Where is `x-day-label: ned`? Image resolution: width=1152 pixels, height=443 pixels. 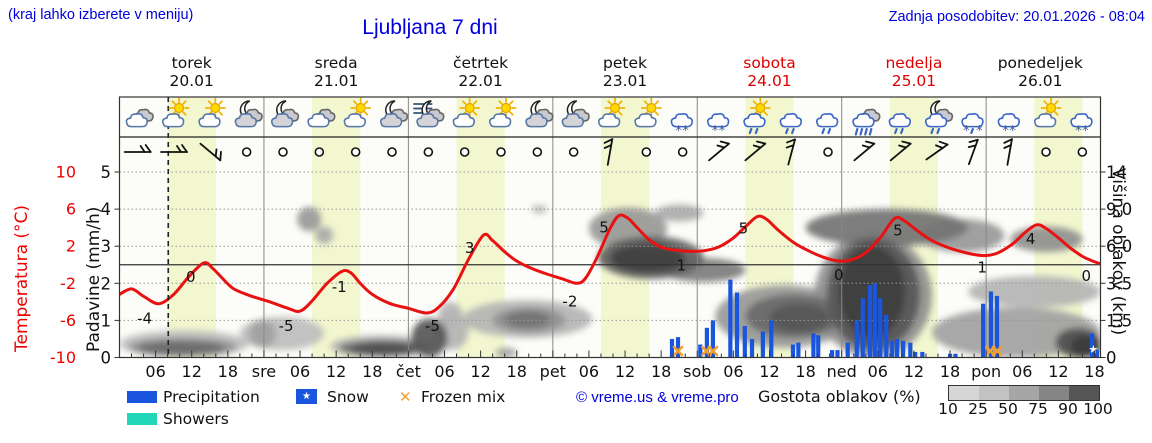 x-day-label: ned is located at coordinates (842, 371).